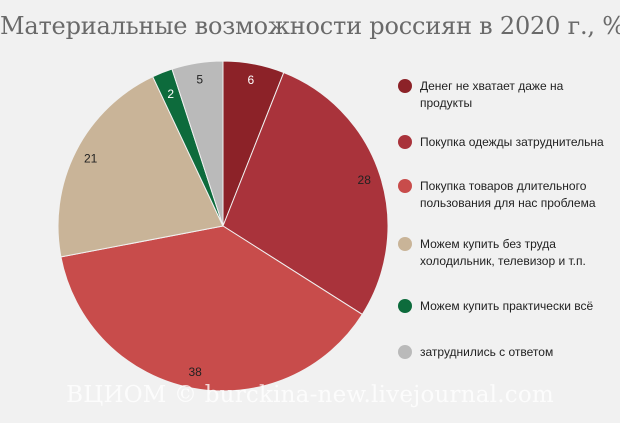 The height and width of the screenshot is (423, 620). What do you see at coordinates (487, 352) in the screenshot?
I see `legend-label: затруднились с ответом` at bounding box center [487, 352].